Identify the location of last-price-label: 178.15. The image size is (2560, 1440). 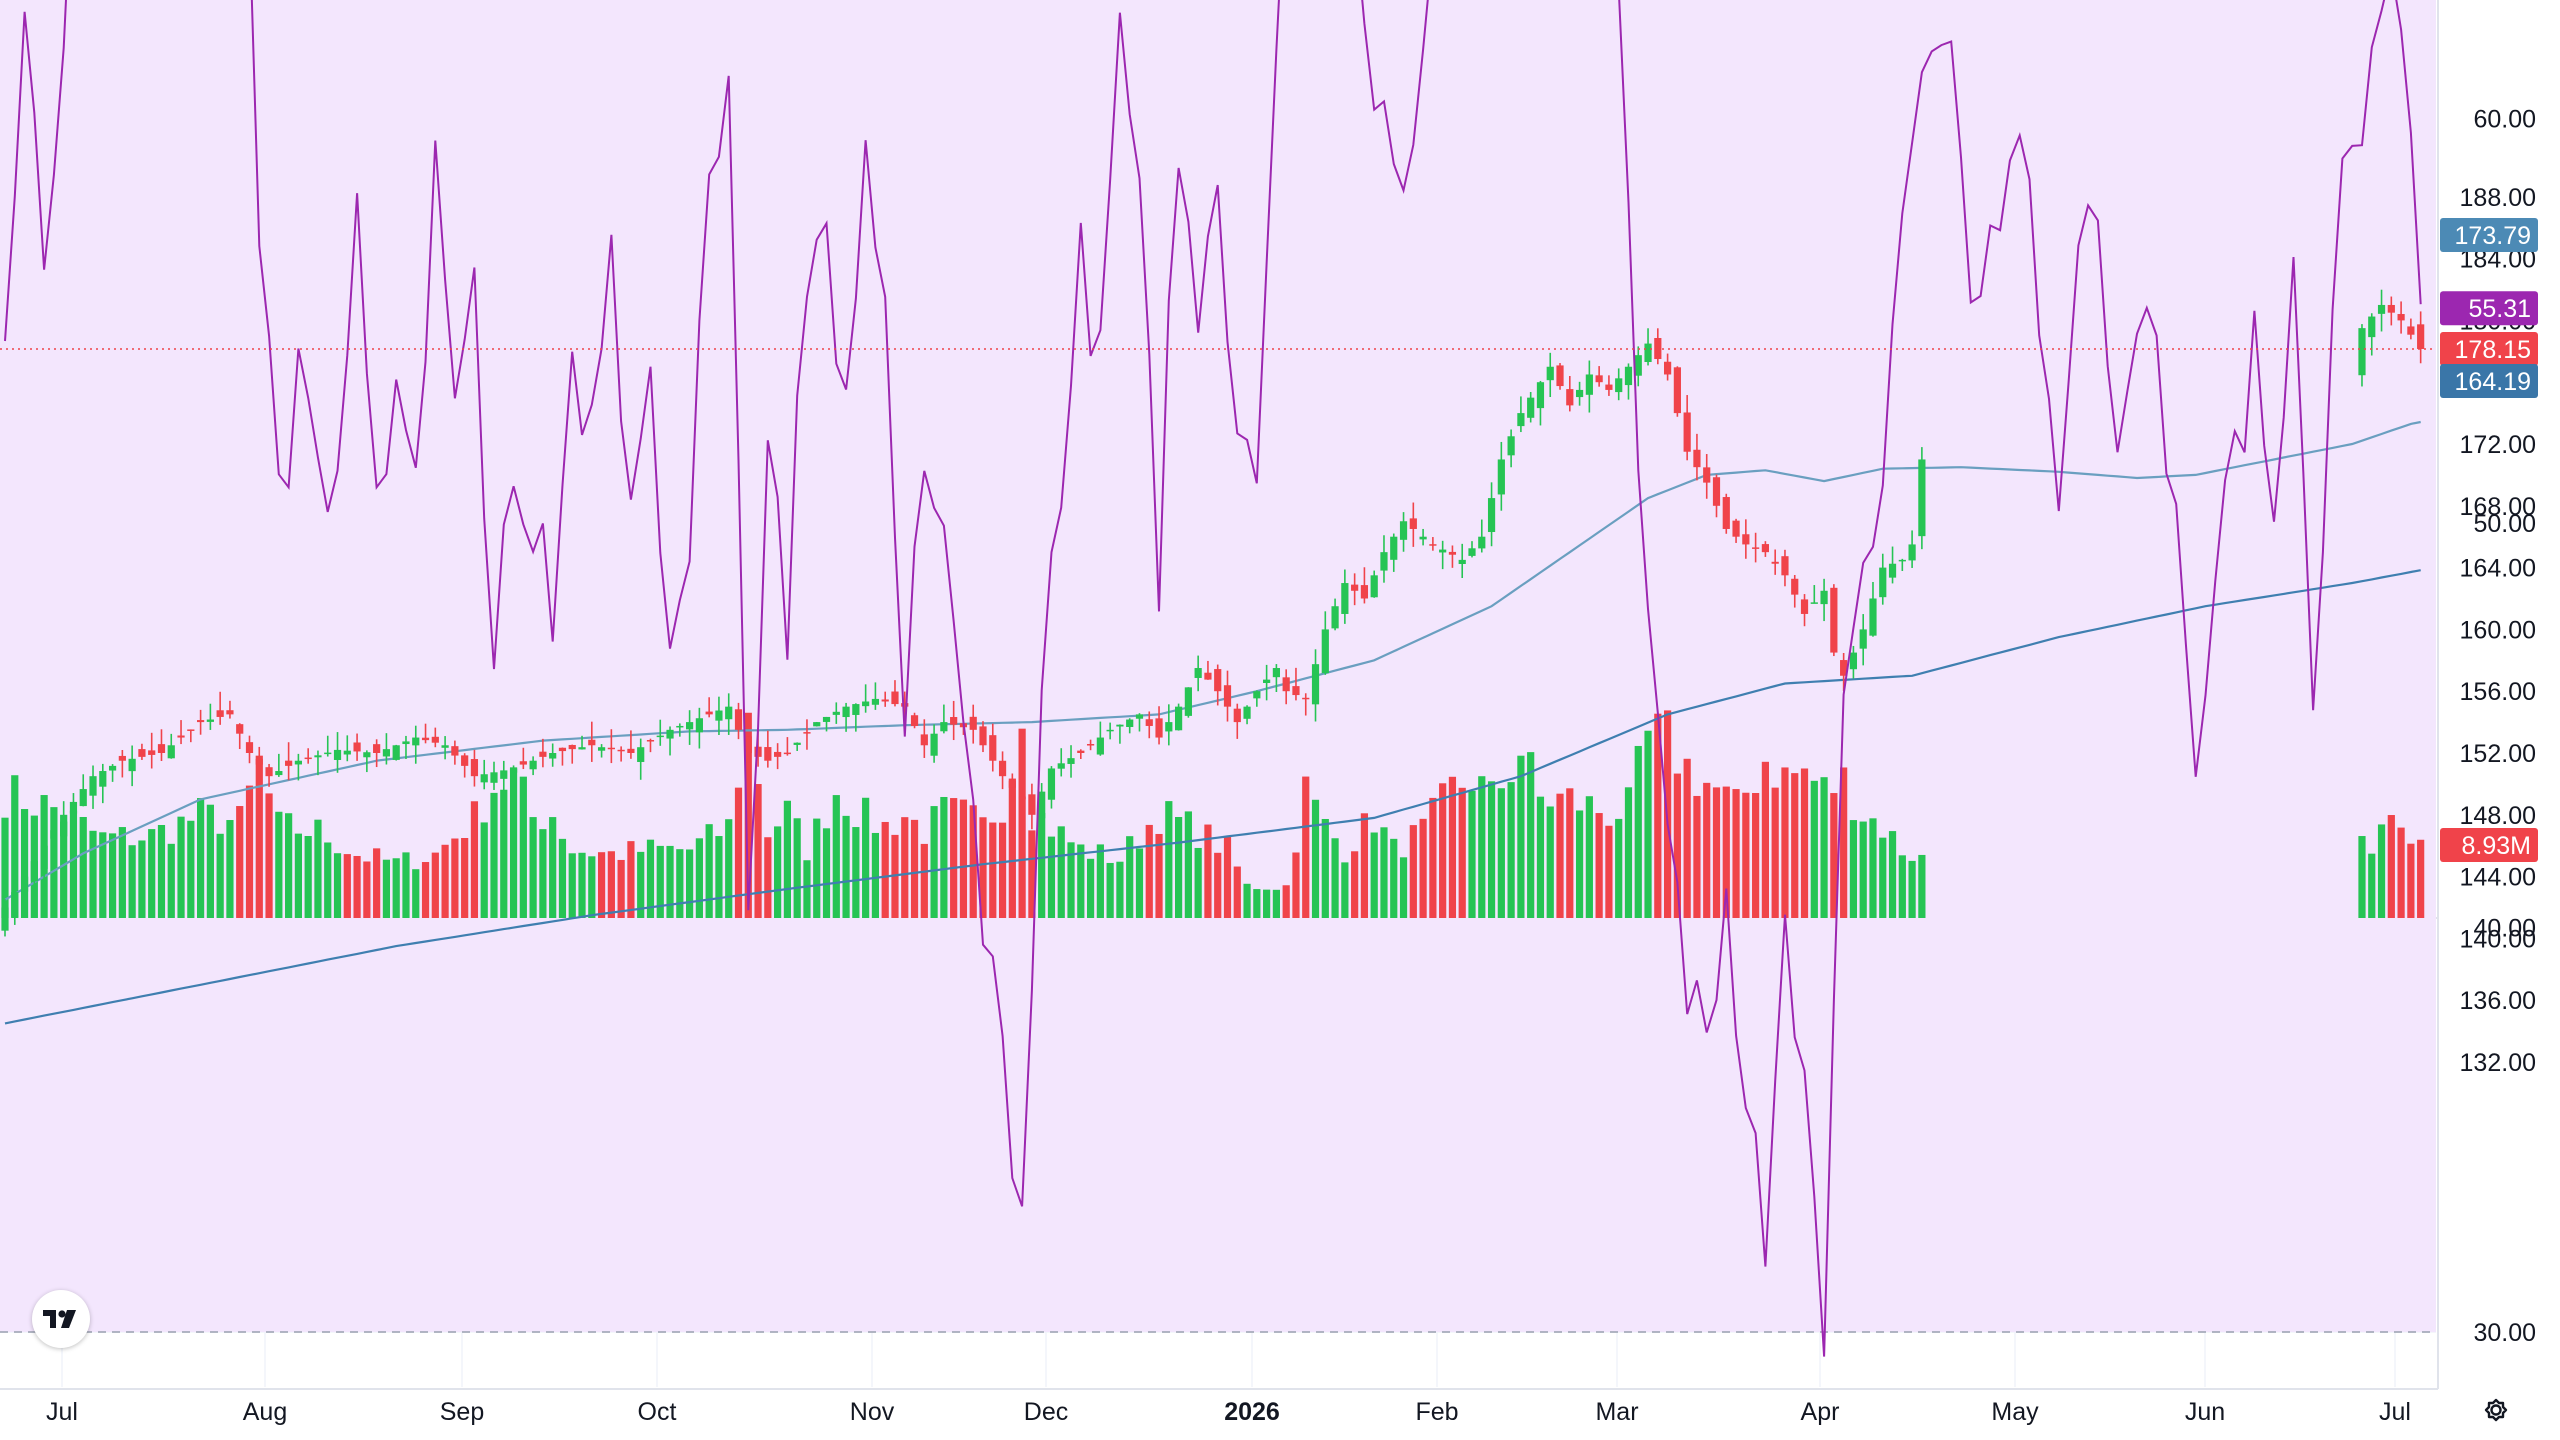
(2493, 350).